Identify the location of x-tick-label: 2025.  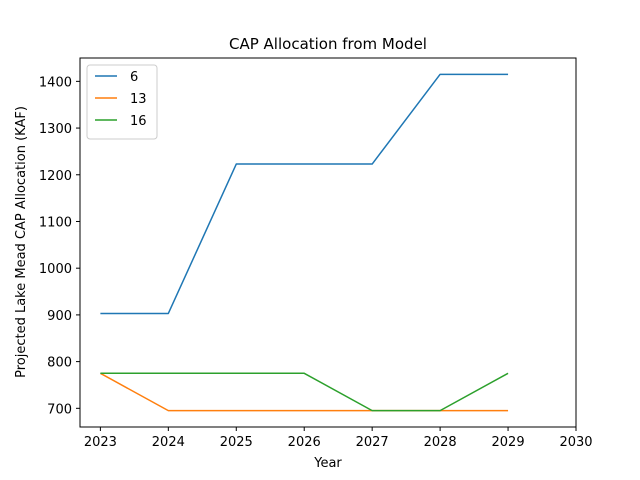
(236, 442).